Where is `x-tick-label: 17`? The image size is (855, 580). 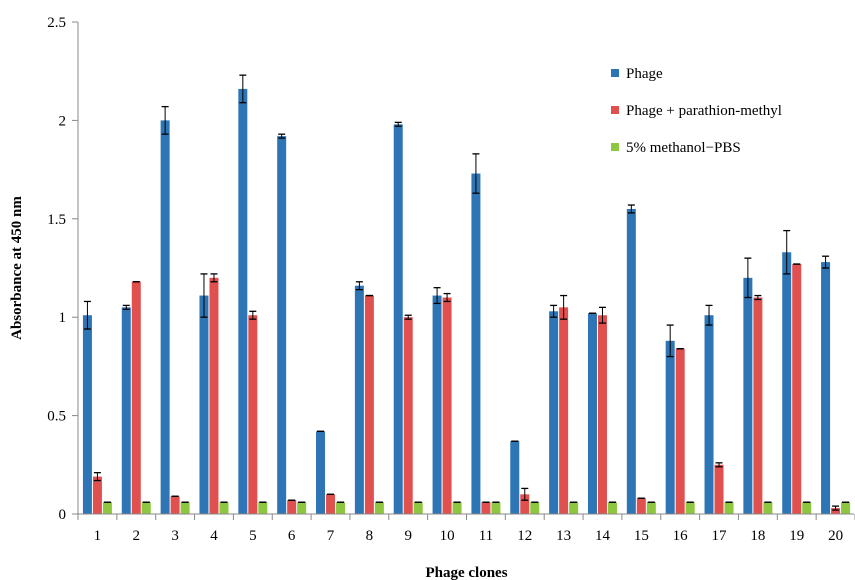
x-tick-label: 17 is located at coordinates (720, 536).